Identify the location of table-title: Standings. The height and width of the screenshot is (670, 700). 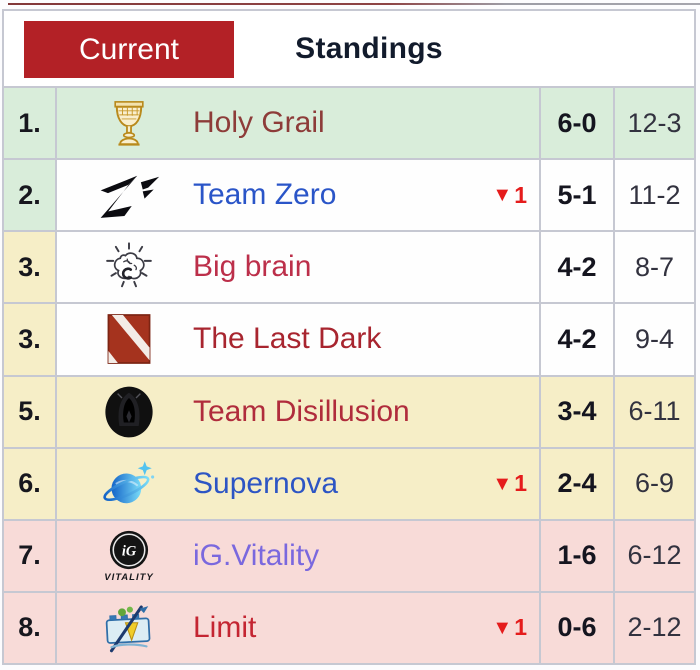
(369, 48).